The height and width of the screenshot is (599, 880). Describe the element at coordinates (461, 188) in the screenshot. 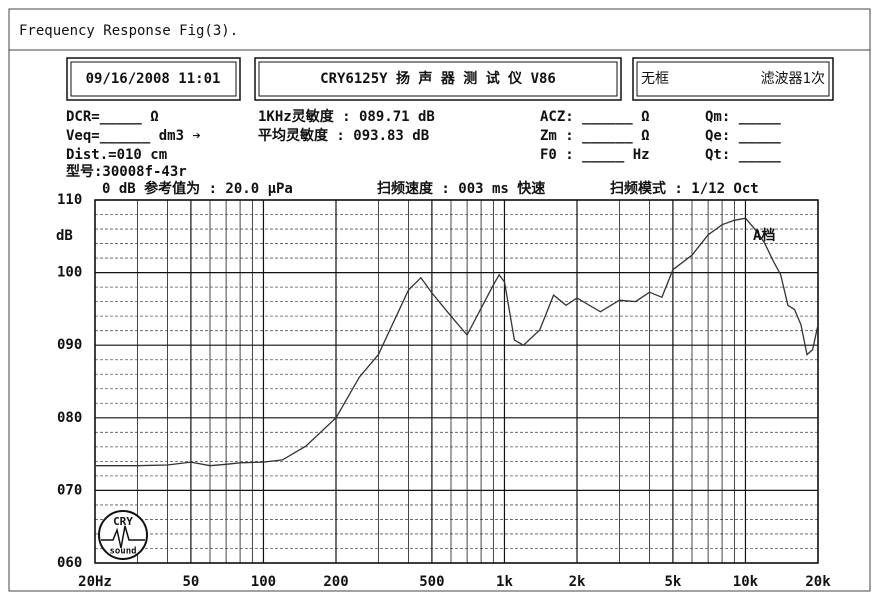

I see `sweep-speed: 扫频速度 : 003 ms 快速` at that location.